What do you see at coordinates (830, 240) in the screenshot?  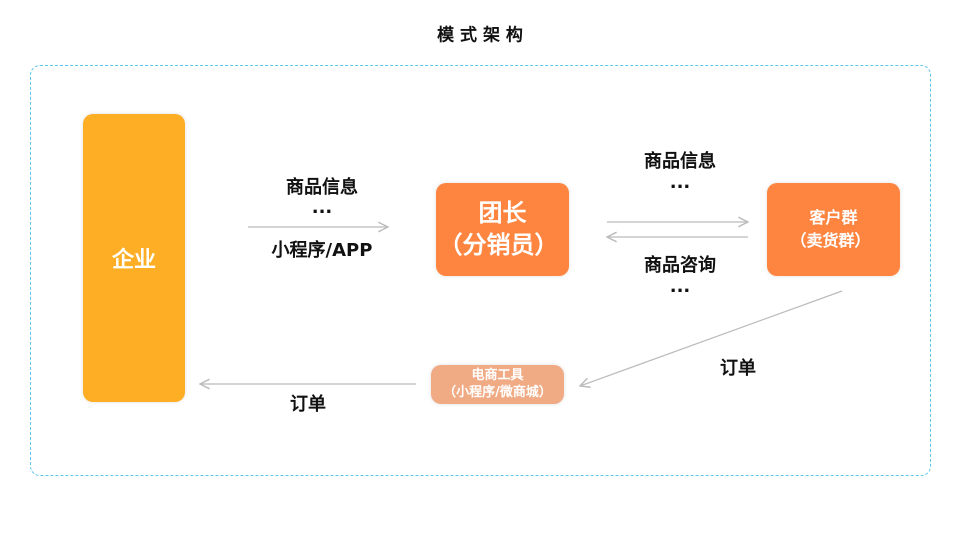 I see `customers-sublabel: （卖货群）` at bounding box center [830, 240].